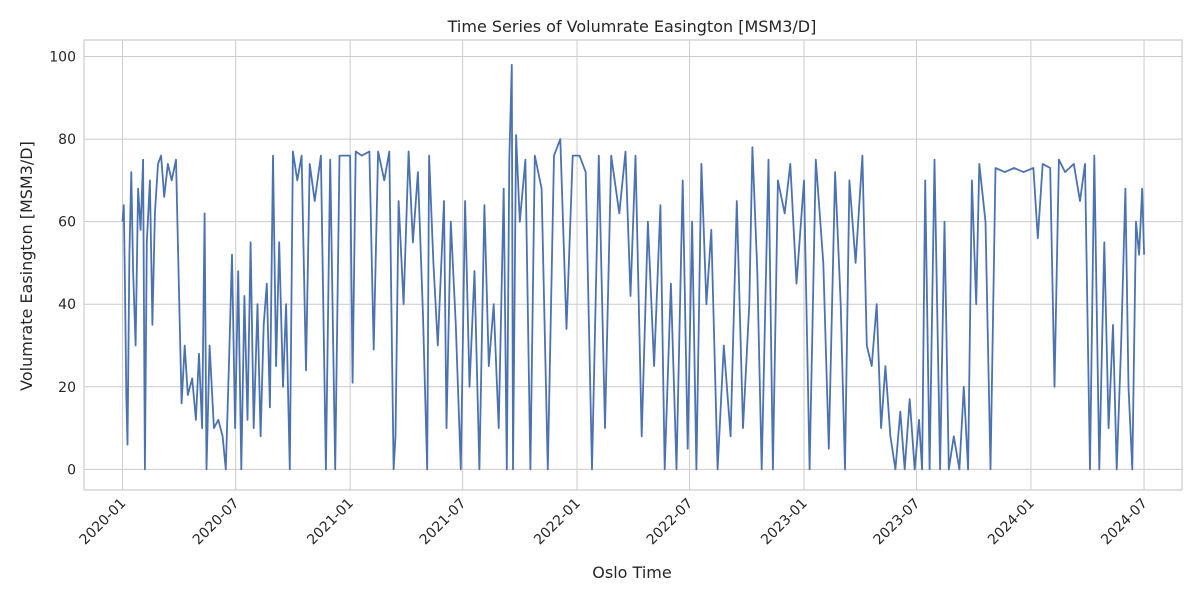  What do you see at coordinates (67, 223) in the screenshot?
I see `y-tick-label: 60` at bounding box center [67, 223].